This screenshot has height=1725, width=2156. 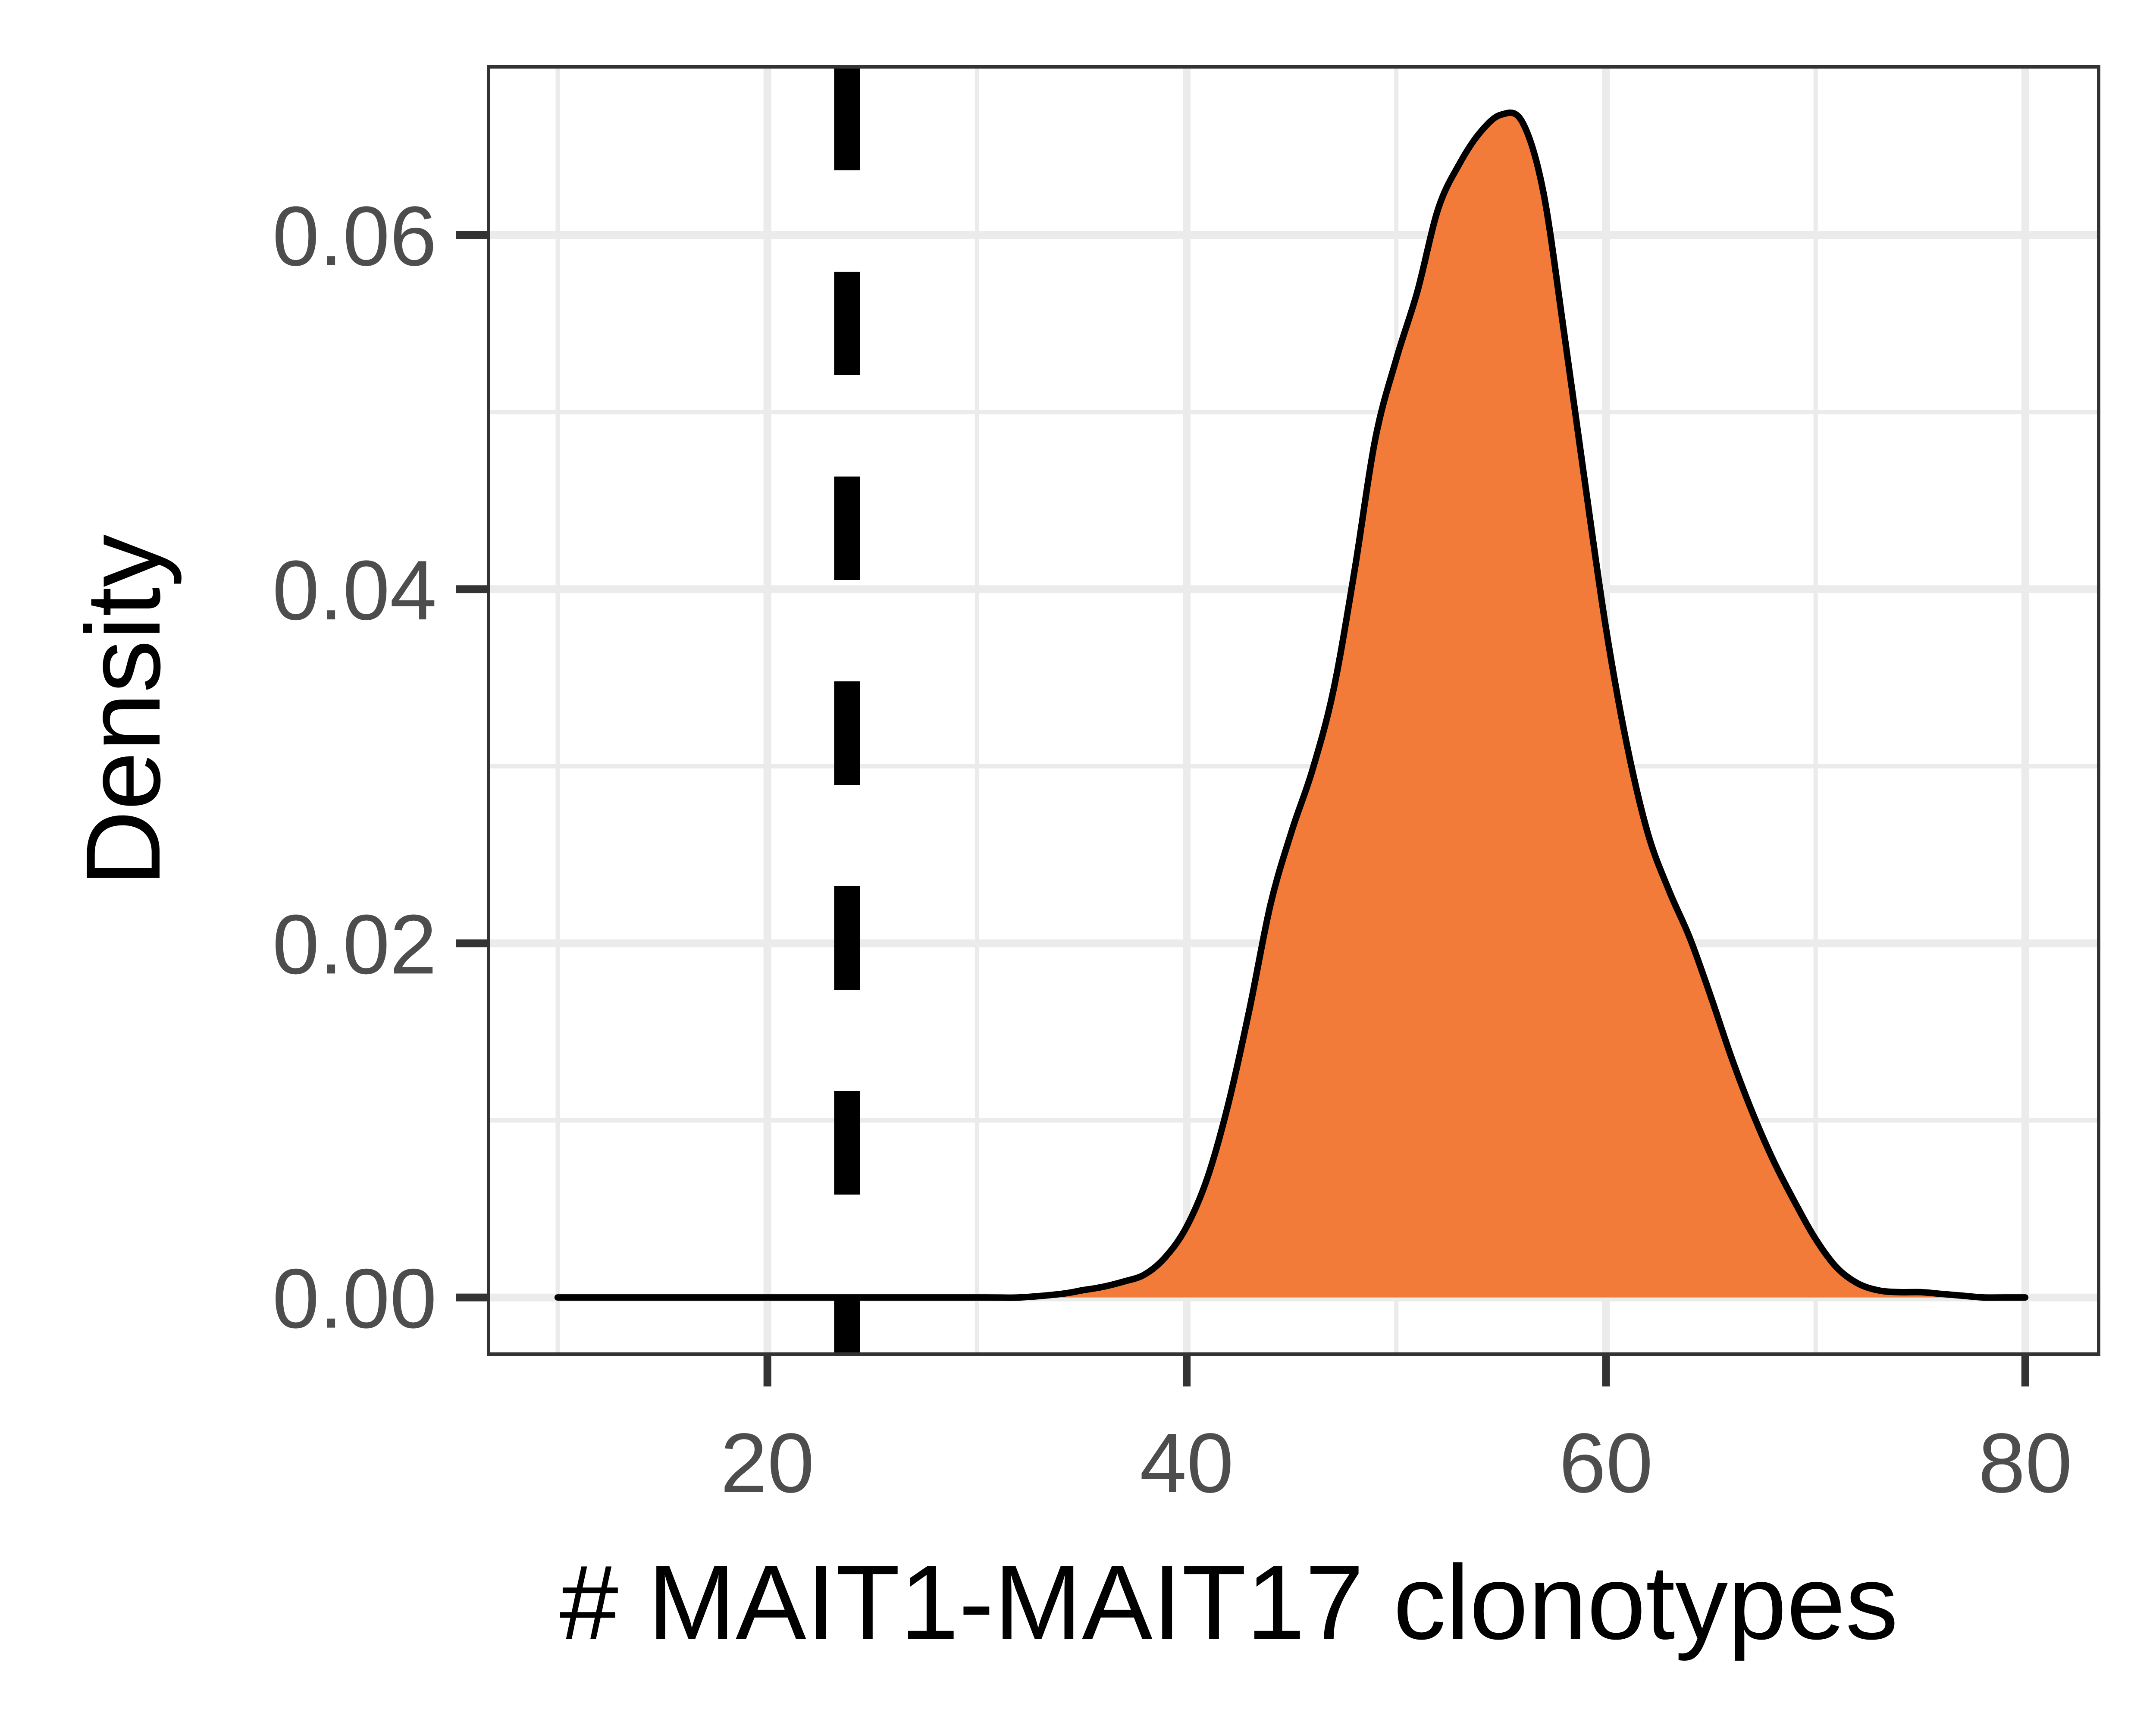 I want to click on y-tick-label: 0.00, so click(x=355, y=1299).